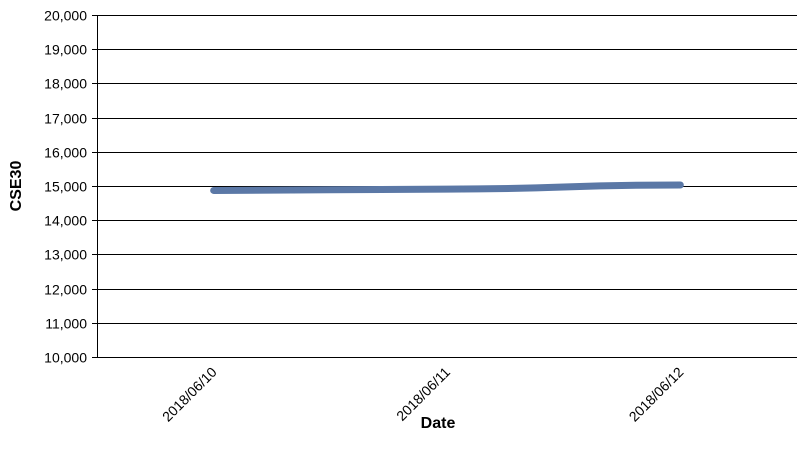 This screenshot has width=799, height=449. Describe the element at coordinates (189, 394) in the screenshot. I see `x-tick-label: 2018/06/10` at that location.